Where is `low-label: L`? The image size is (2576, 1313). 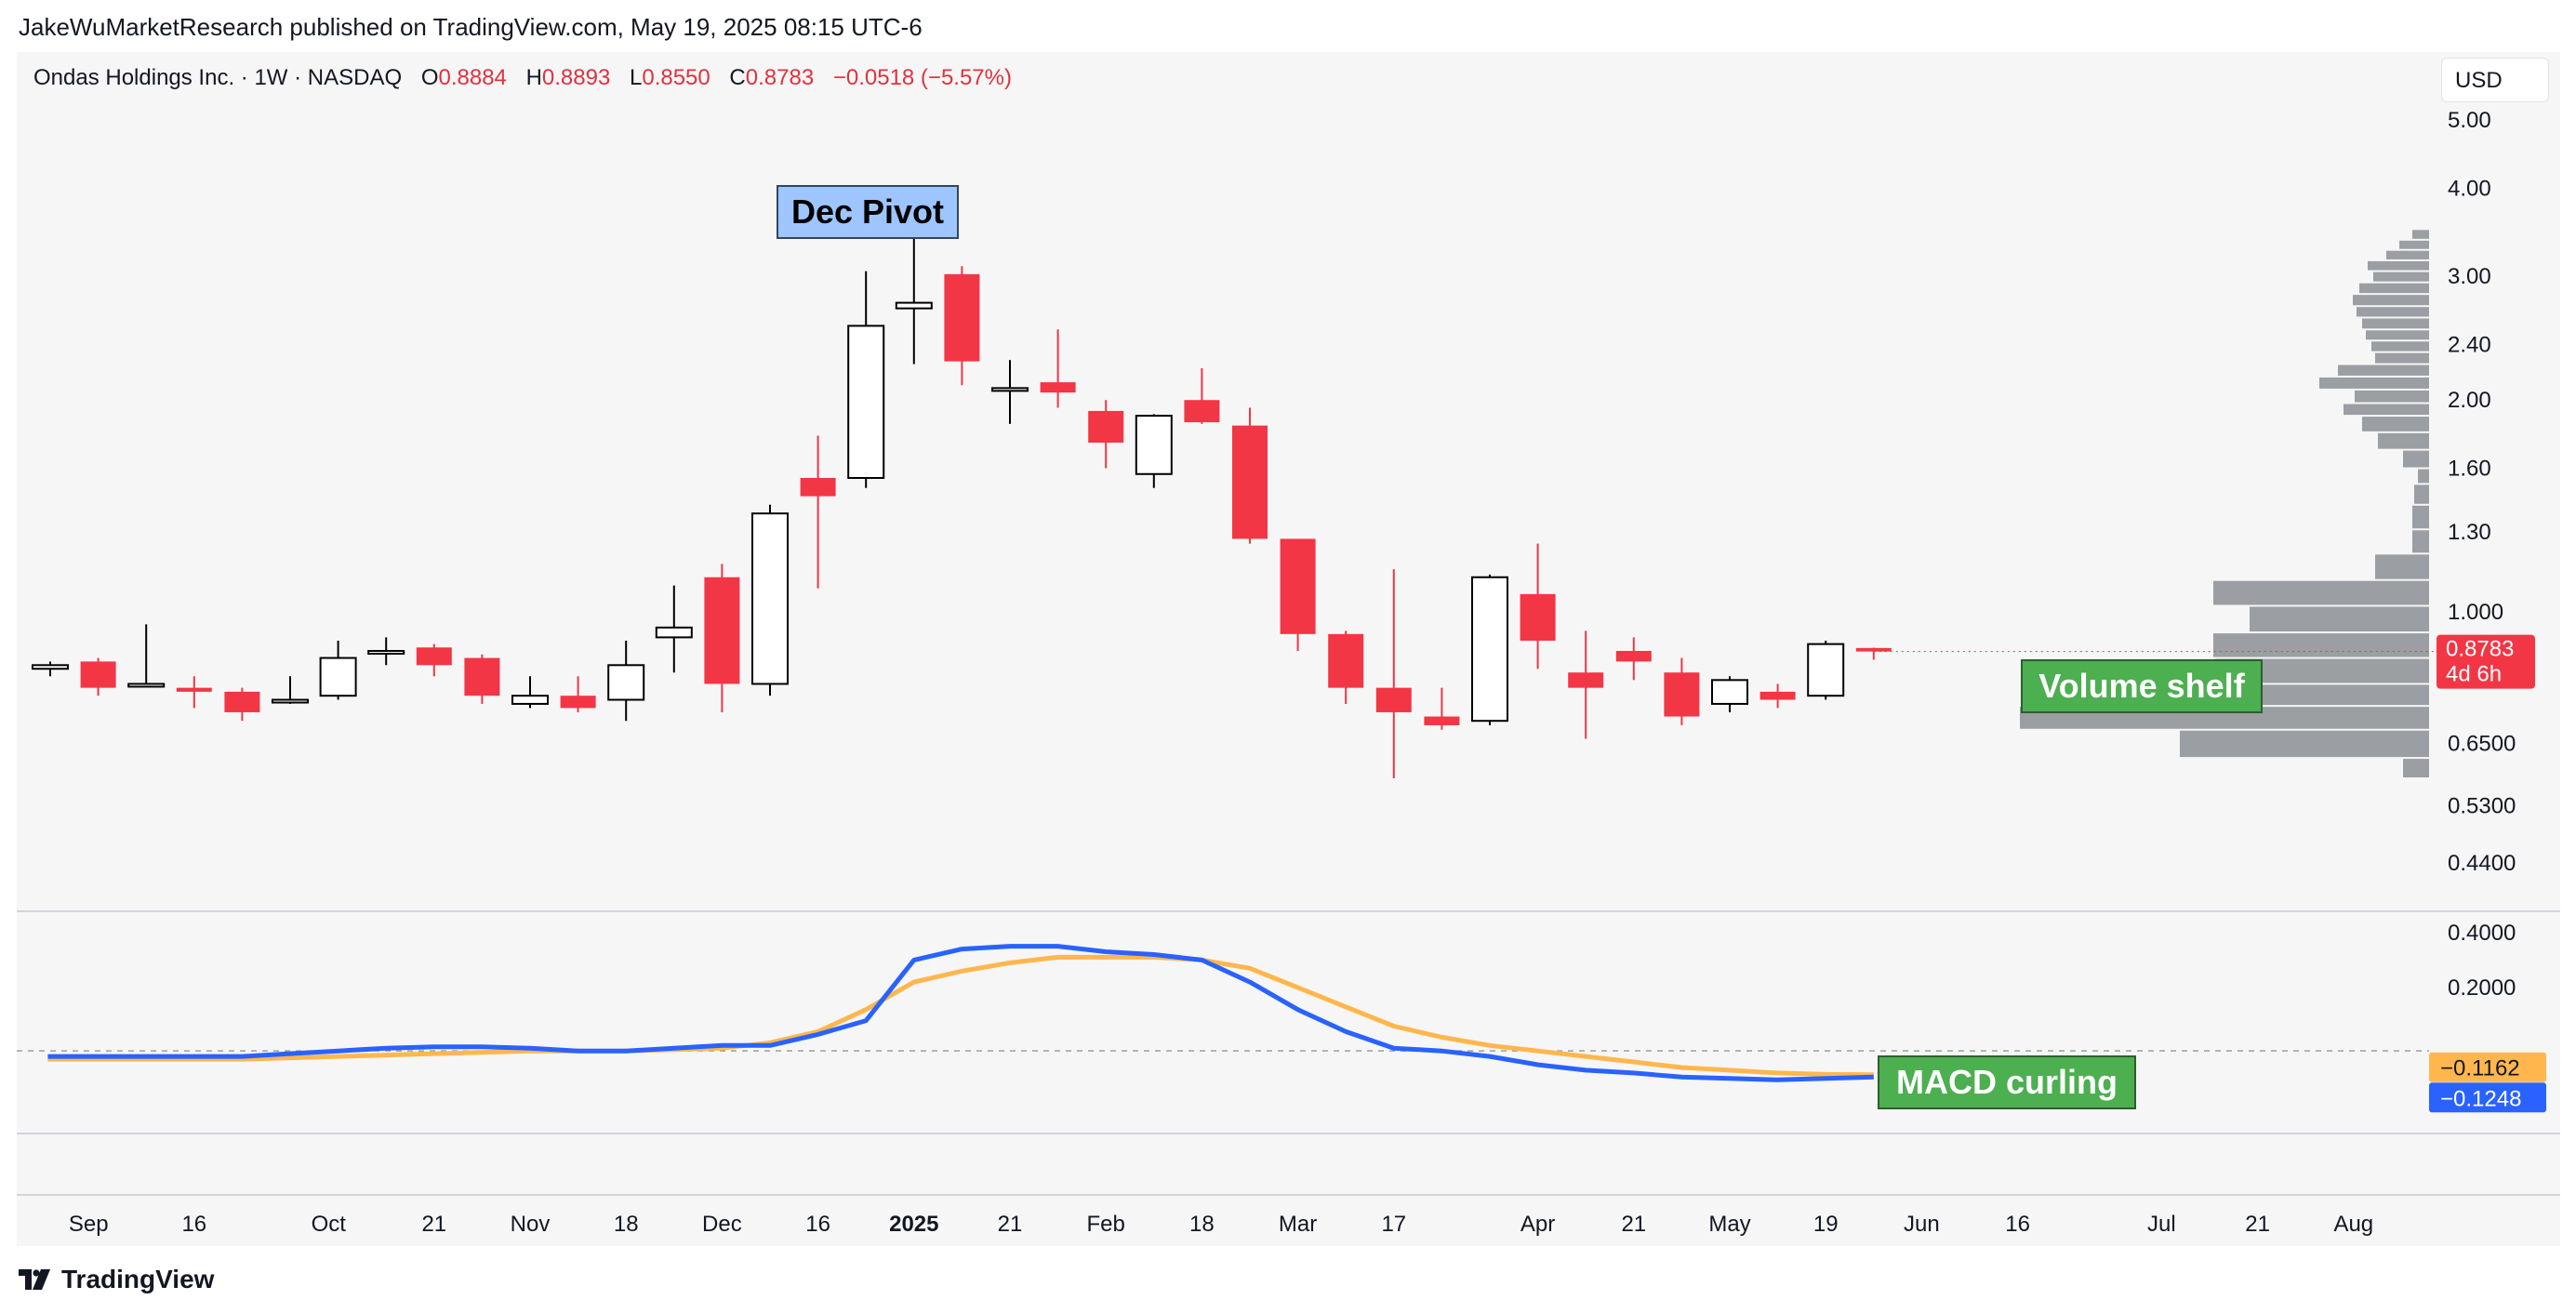 low-label: L is located at coordinates (636, 77).